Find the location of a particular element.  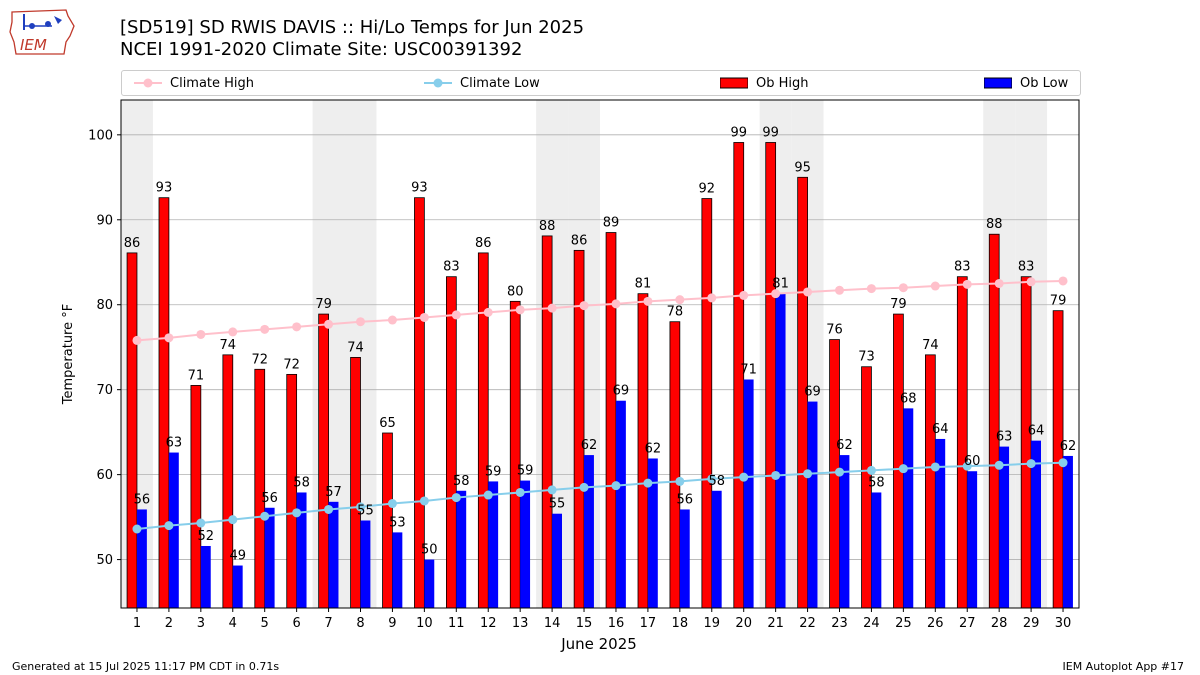

x-tick-label-8: 8 is located at coordinates (360, 623).